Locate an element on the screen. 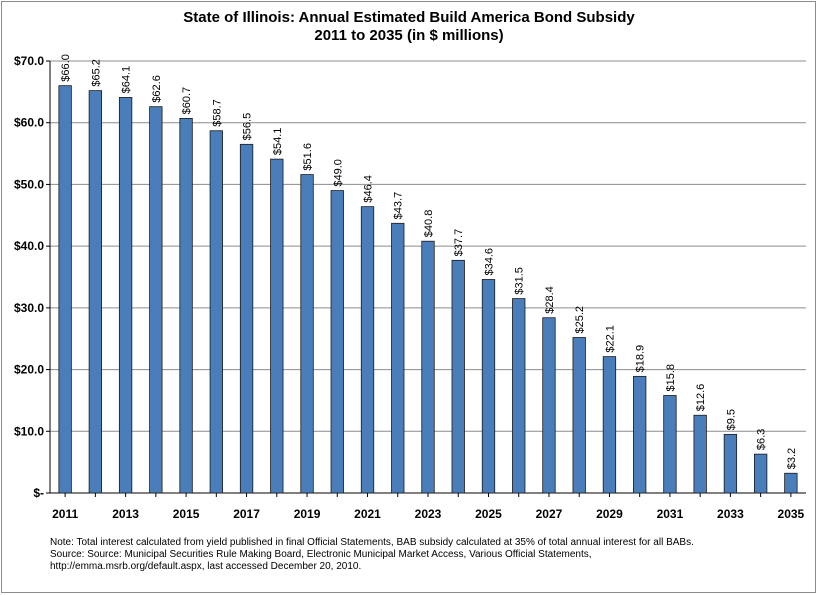 This screenshot has width=818, height=595. x-tick-label: 2017 is located at coordinates (246, 514).